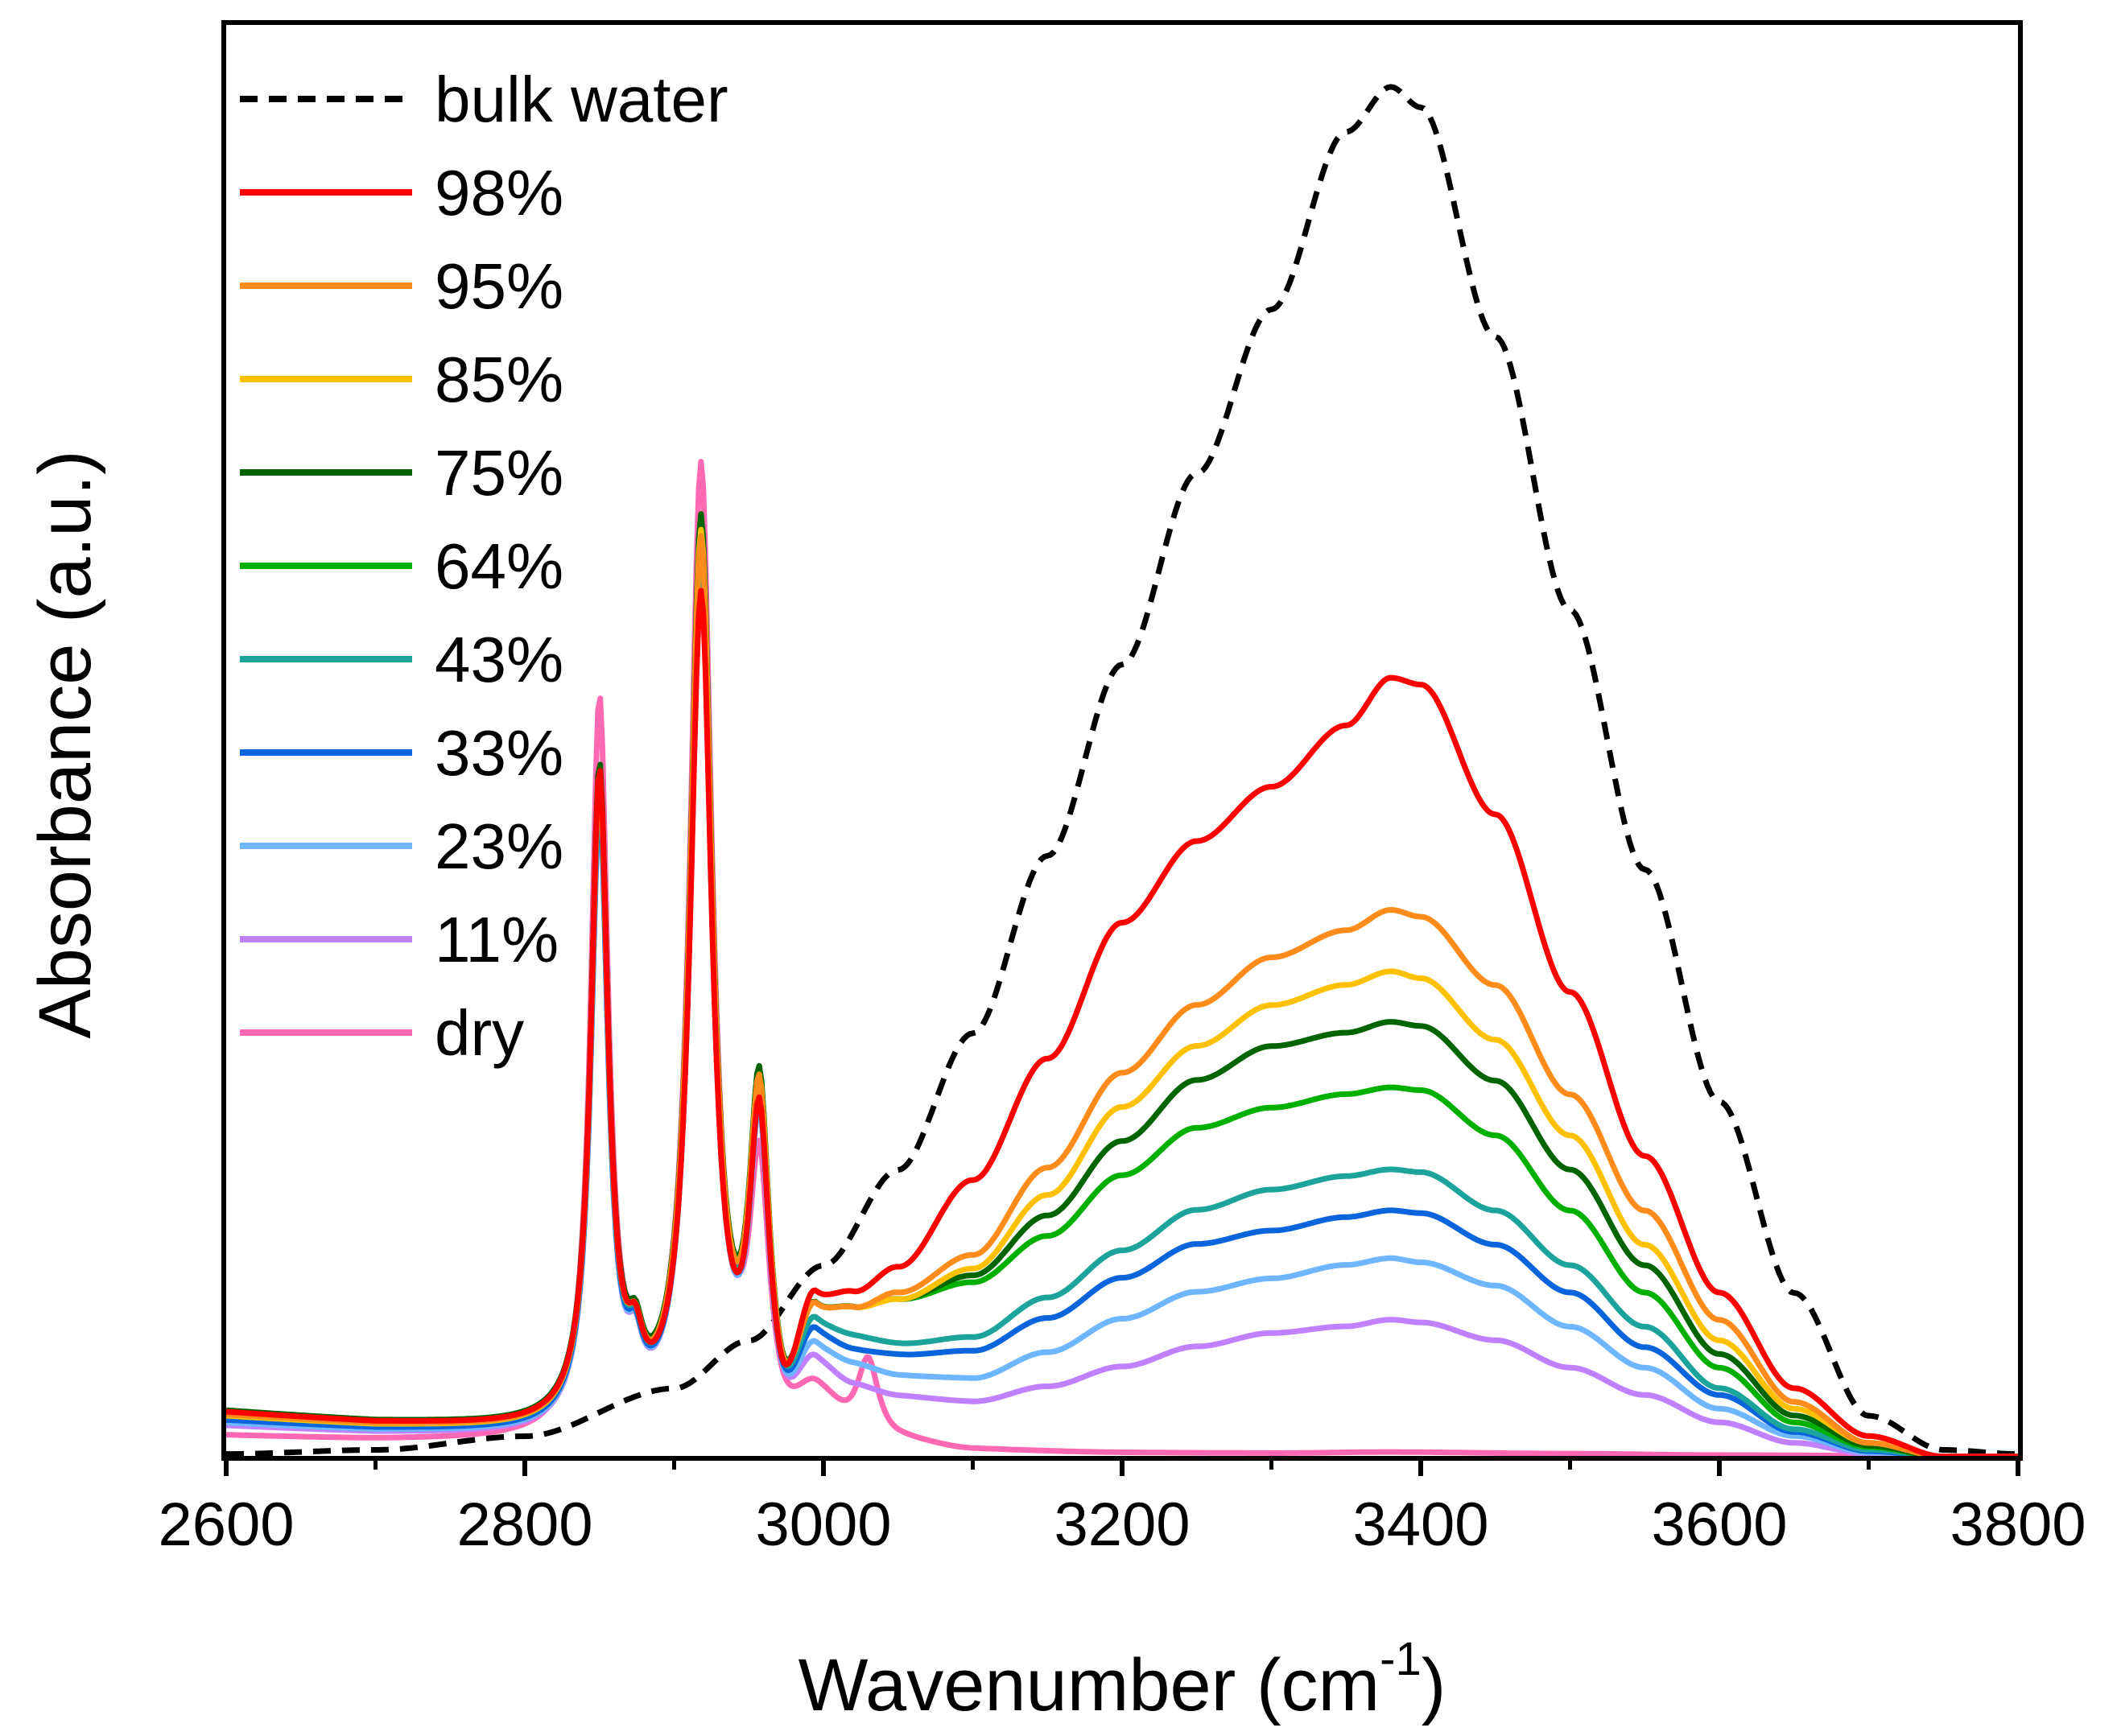  What do you see at coordinates (499, 286) in the screenshot?
I see `legend-label: 95%` at bounding box center [499, 286].